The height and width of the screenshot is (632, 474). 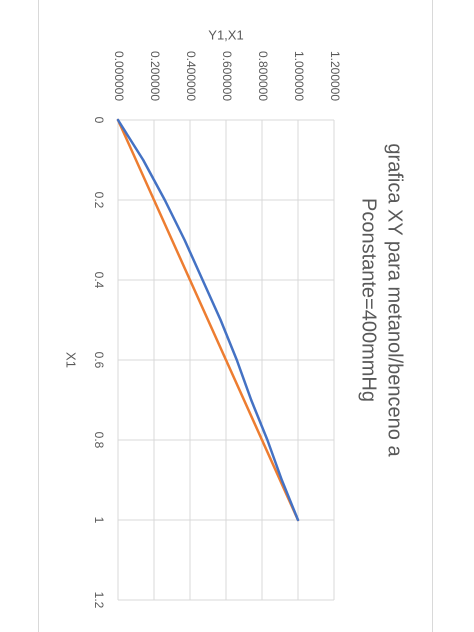 What do you see at coordinates (99, 280) in the screenshot?
I see `x-tick-label: 0.4` at bounding box center [99, 280].